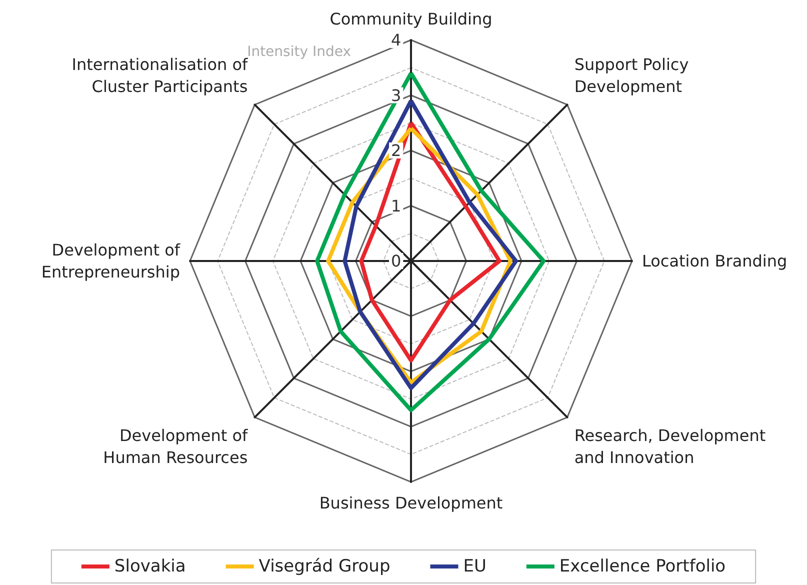 This screenshot has height=585, width=807. I want to click on legend-label: EU, so click(474, 566).